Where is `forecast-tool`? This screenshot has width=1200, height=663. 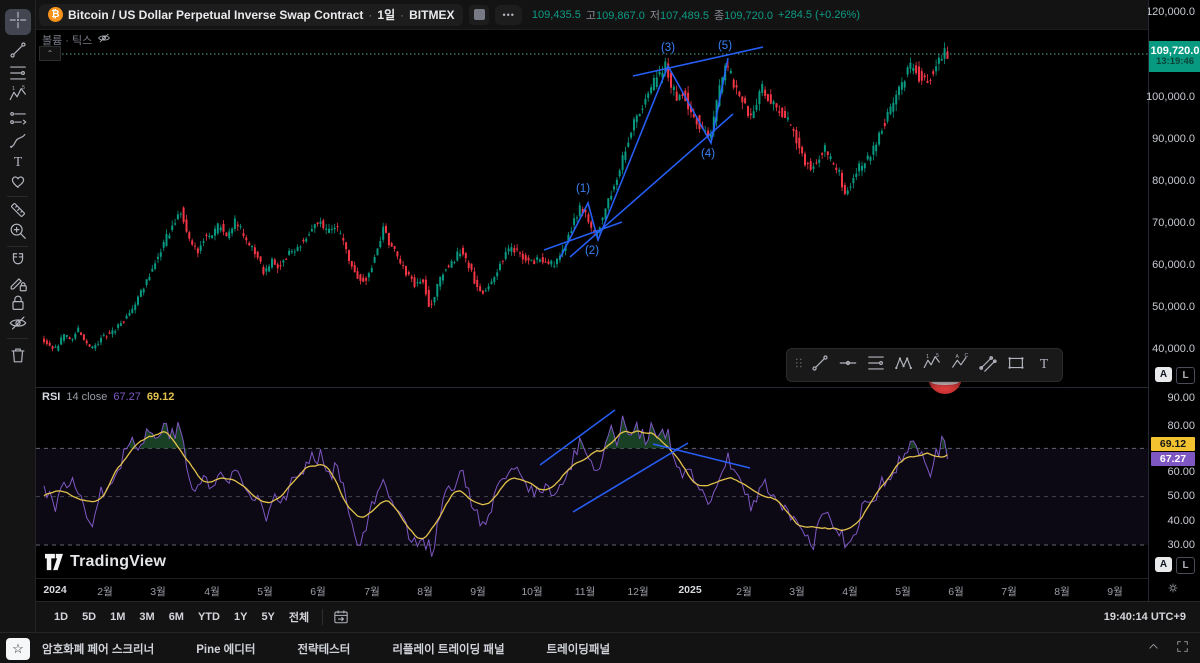 forecast-tool is located at coordinates (18, 120).